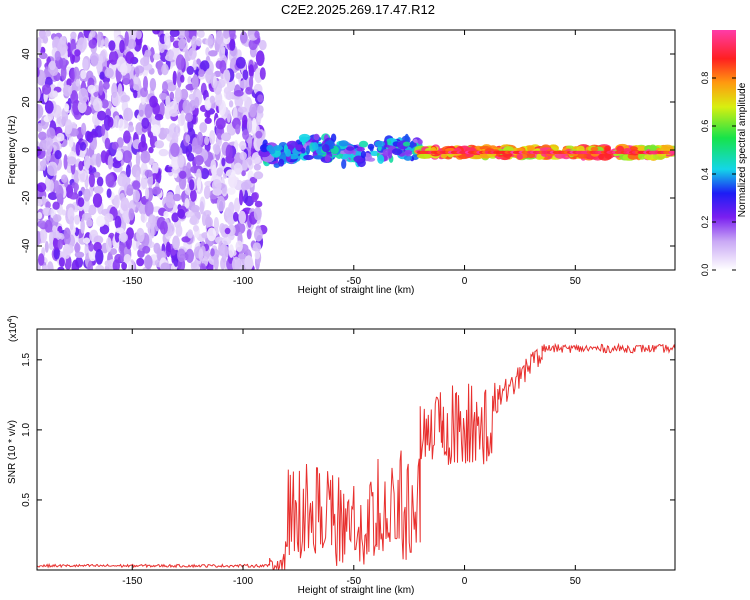 This screenshot has width=750, height=600. I want to click on figure-title: C2E2.2025.269.17.47.R12, so click(358, 9).